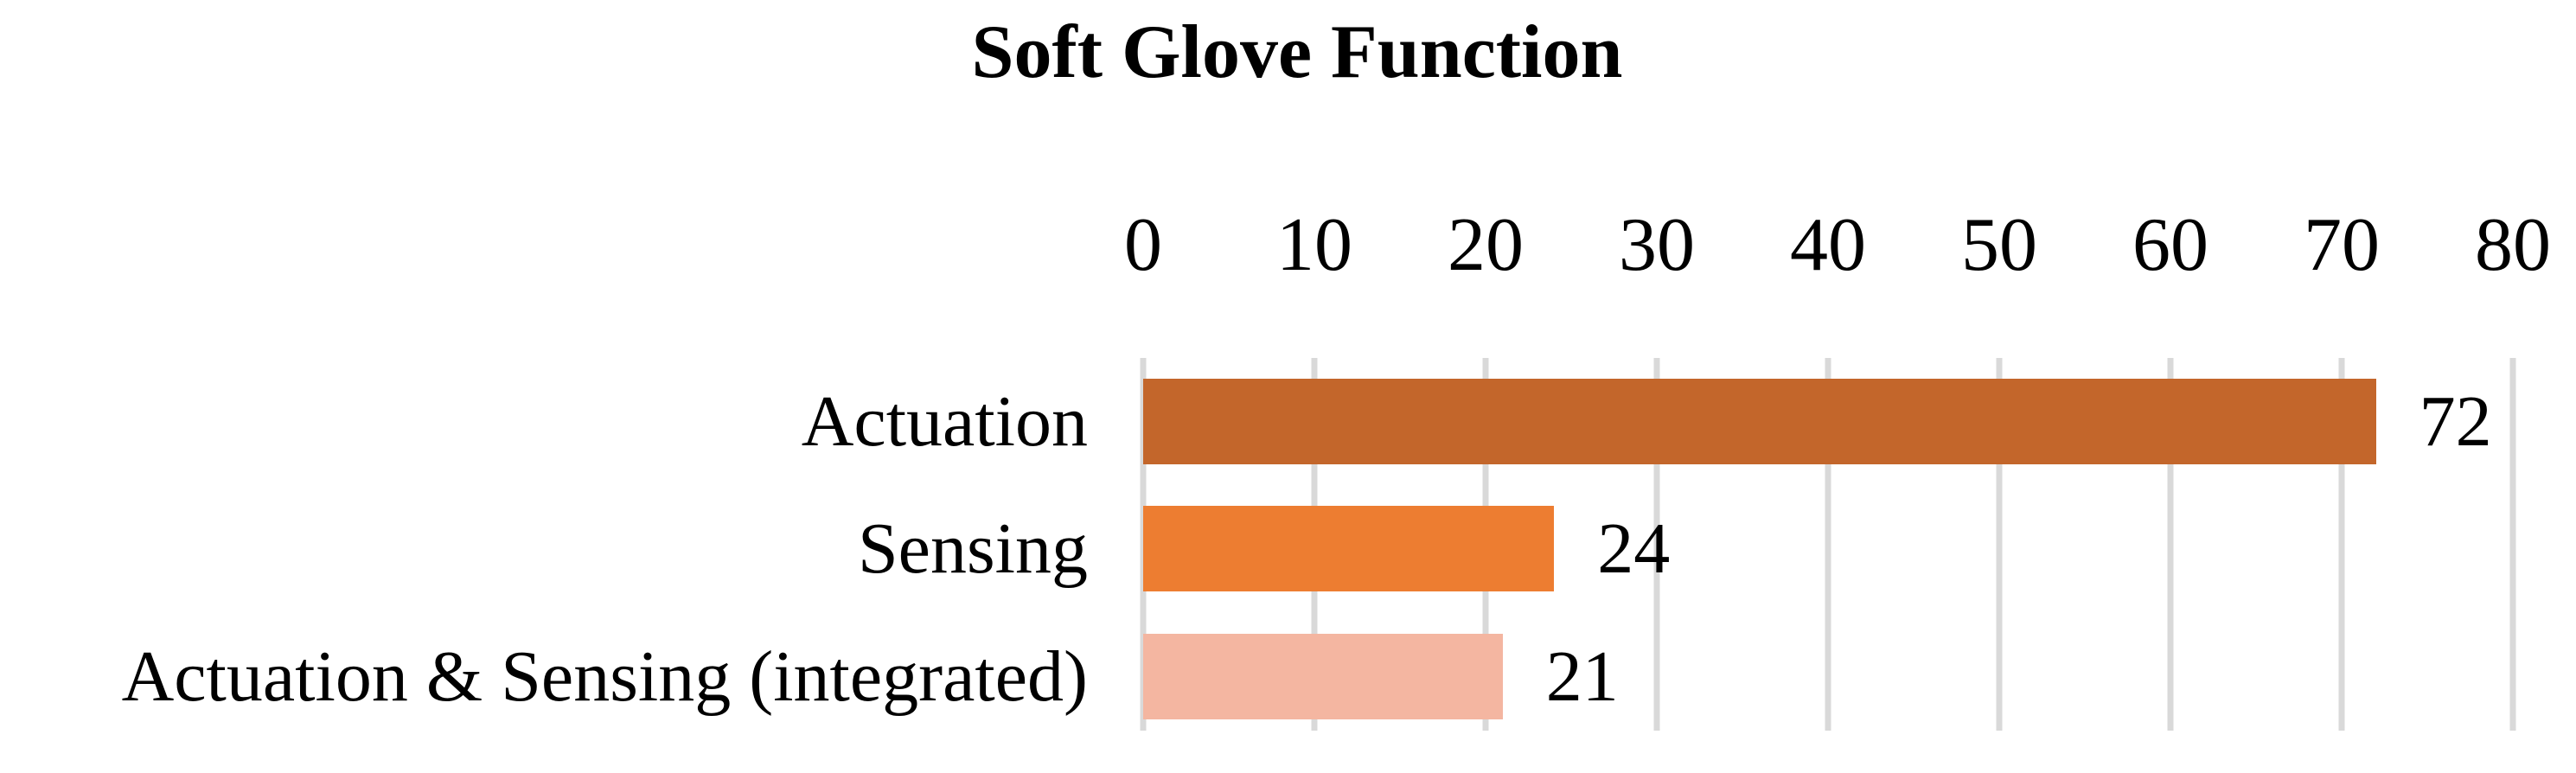 Image resolution: width=2576 pixels, height=773 pixels. Describe the element at coordinates (973, 548) in the screenshot. I see `category-label: Sensing` at that location.